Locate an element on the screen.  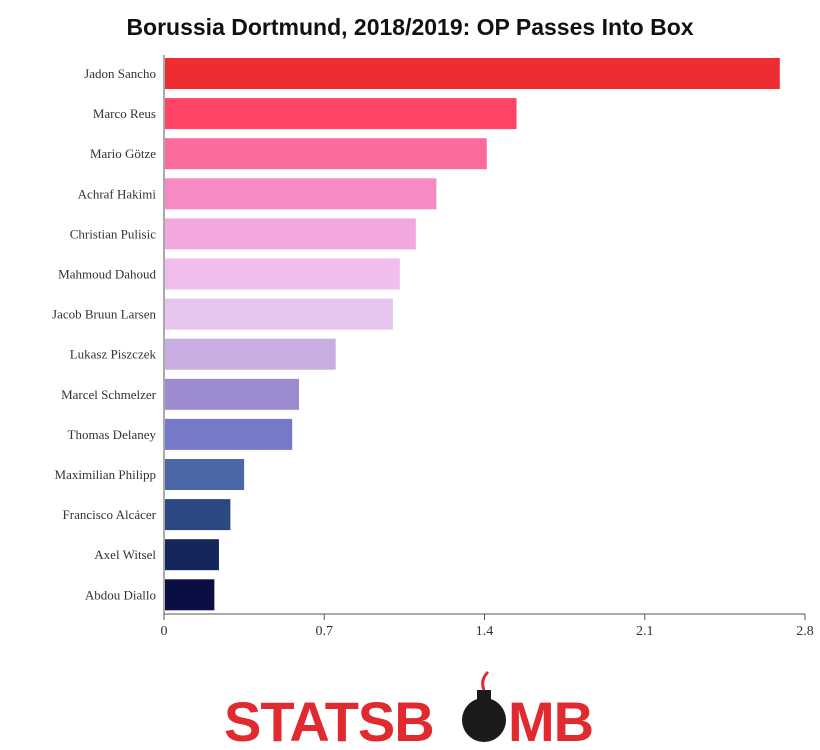
category-label: Jadon Sancho is located at coordinates (120, 73).